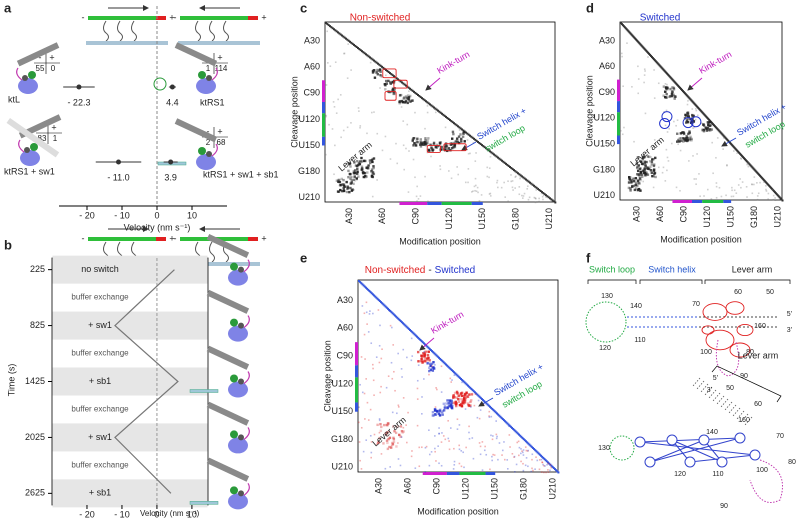 The width and height of the screenshot is (800, 520). What do you see at coordinates (455, 270) in the screenshot?
I see `title-part: Switched` at bounding box center [455, 270].